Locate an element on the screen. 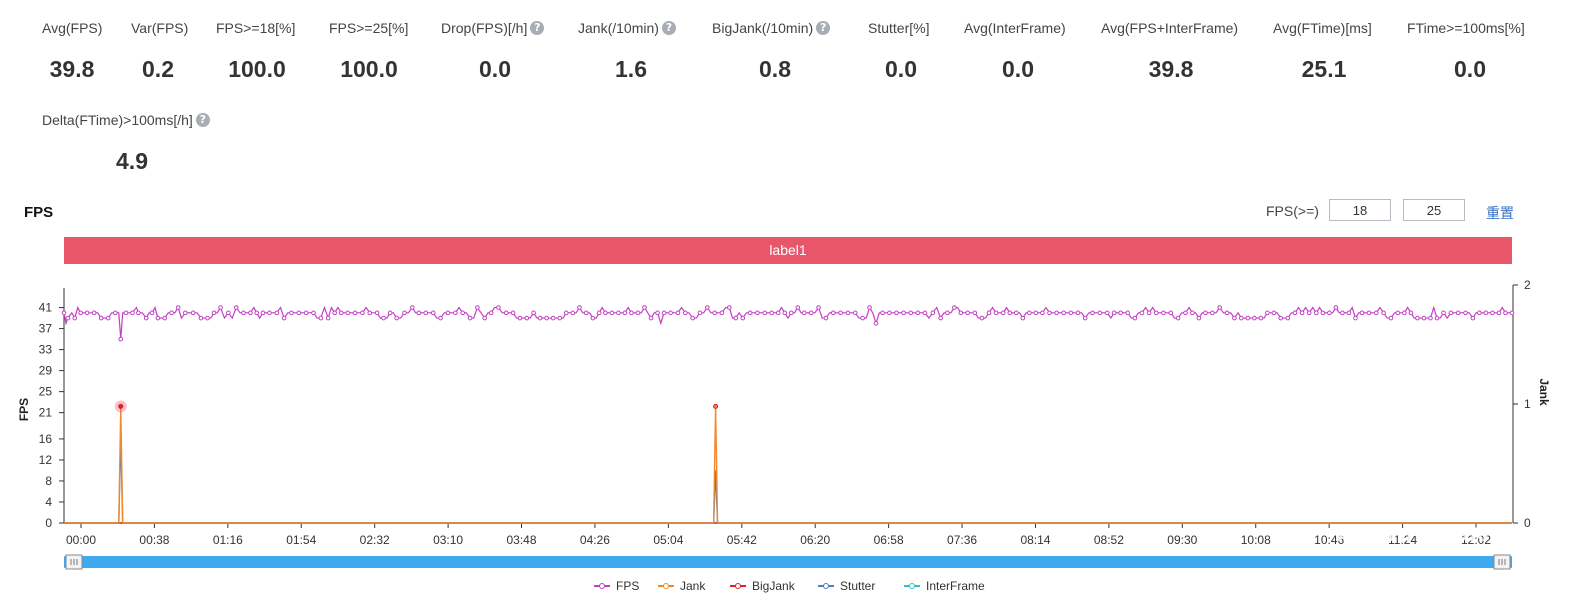 The height and width of the screenshot is (602, 1580). x-tick-label: 00:00 is located at coordinates (81, 540).